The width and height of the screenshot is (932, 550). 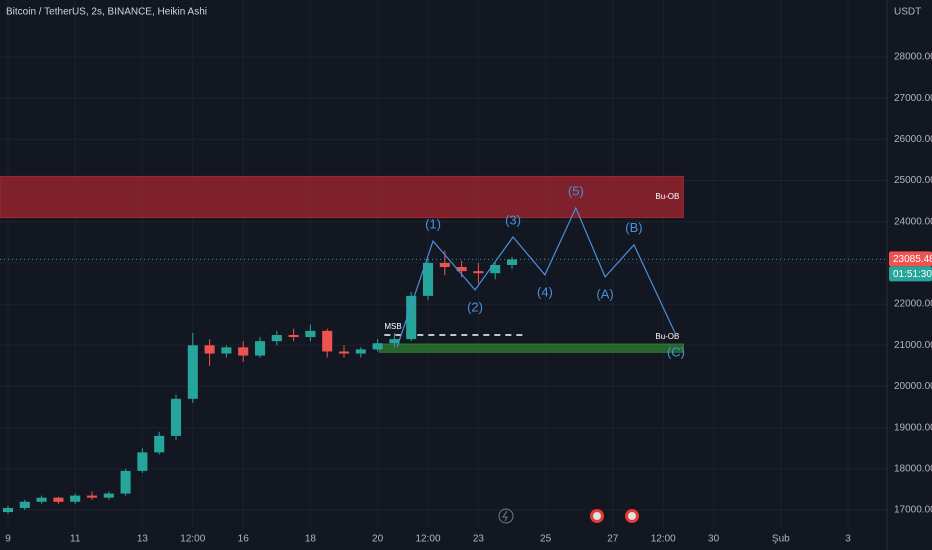 I want to click on wave-label: (2), so click(x=475, y=306).